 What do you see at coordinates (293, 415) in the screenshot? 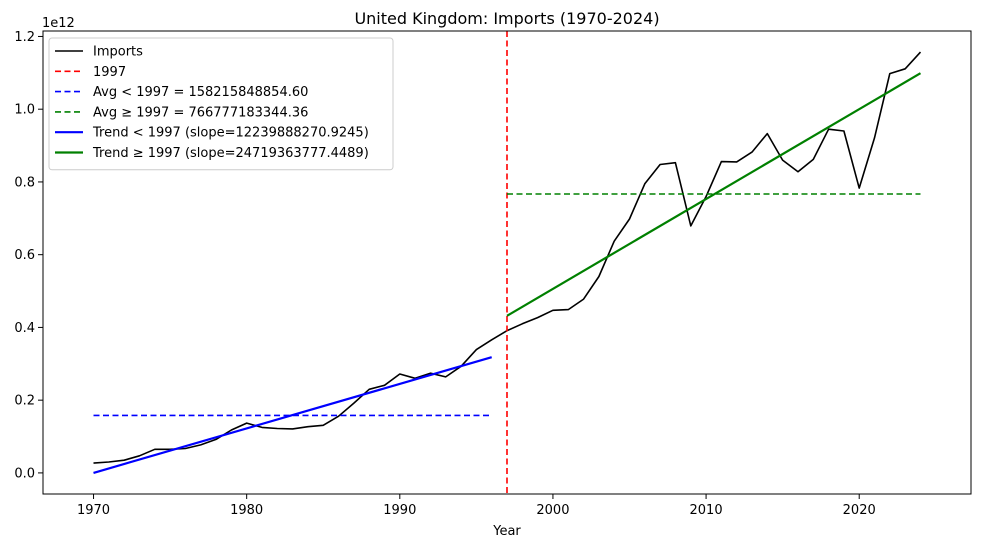
I see `series-4-line` at bounding box center [293, 415].